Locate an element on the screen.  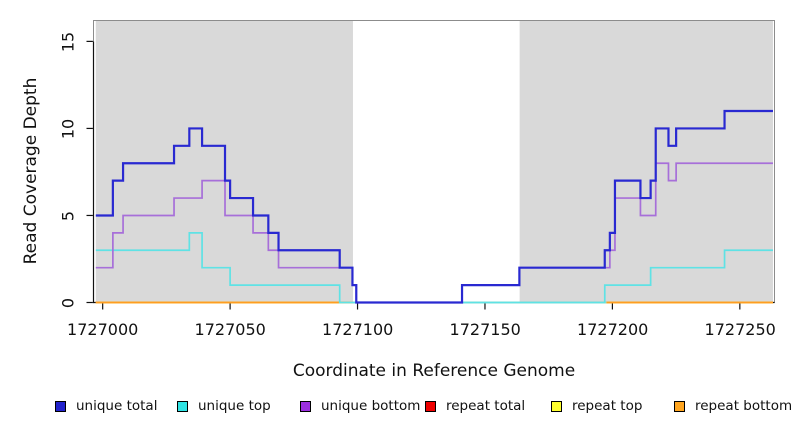
legend-item-unique-total: unique total is located at coordinates (106, 406).